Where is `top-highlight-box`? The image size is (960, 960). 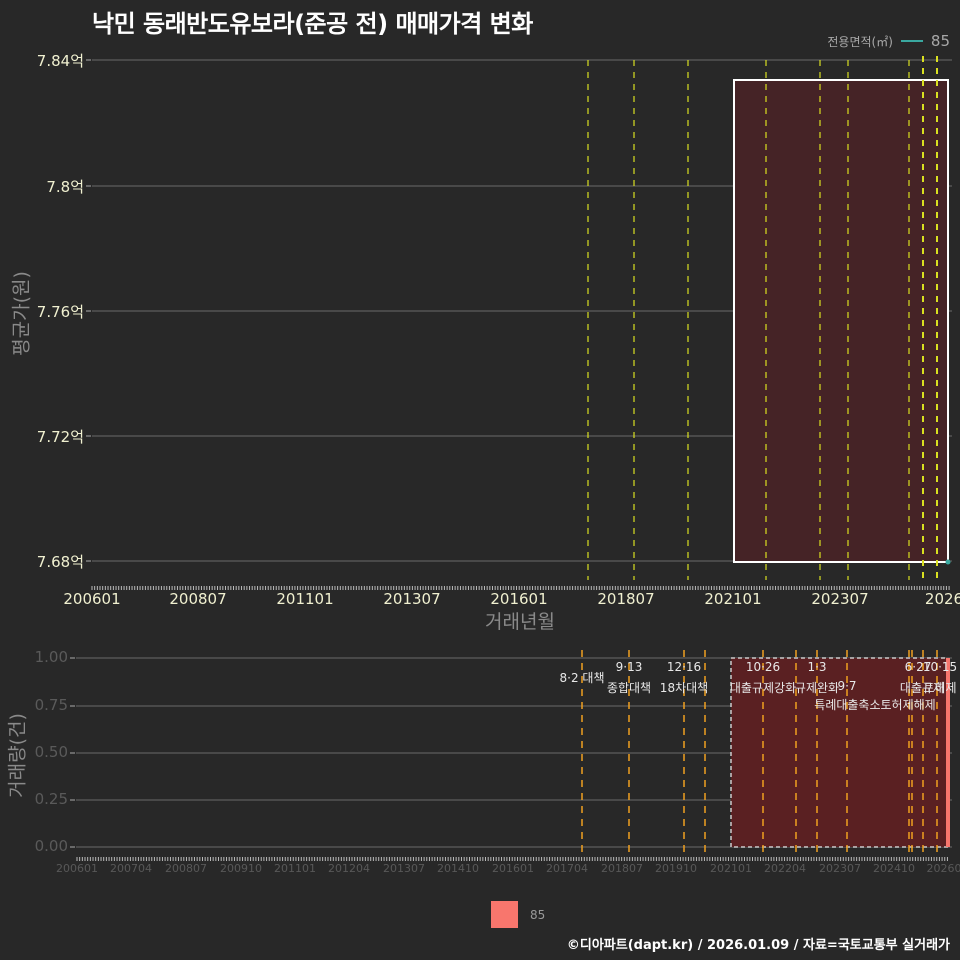 top-highlight-box is located at coordinates (841, 321).